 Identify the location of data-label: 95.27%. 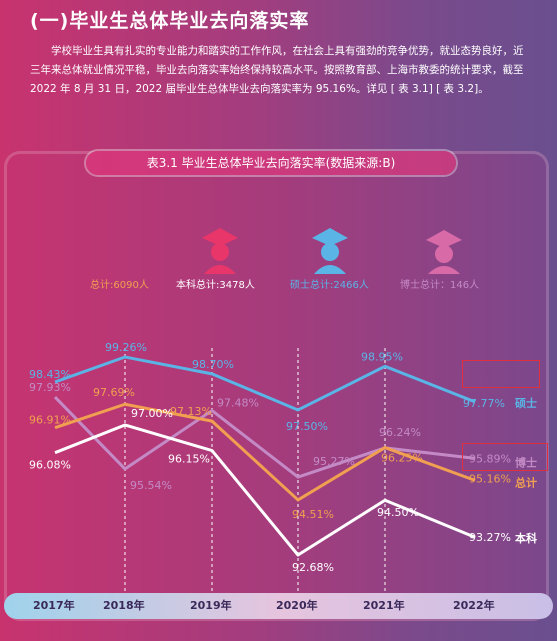
(334, 461).